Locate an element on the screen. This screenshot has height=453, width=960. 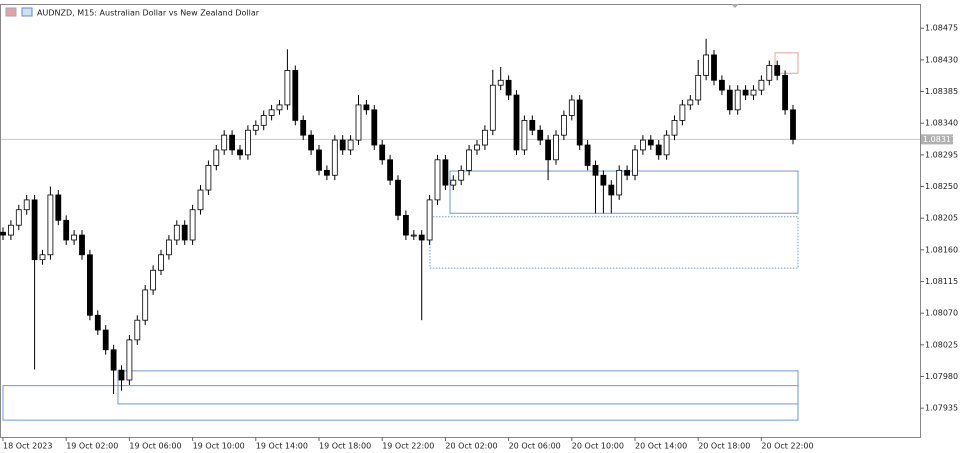
y-tick-label: 1.08025 is located at coordinates (941, 344).